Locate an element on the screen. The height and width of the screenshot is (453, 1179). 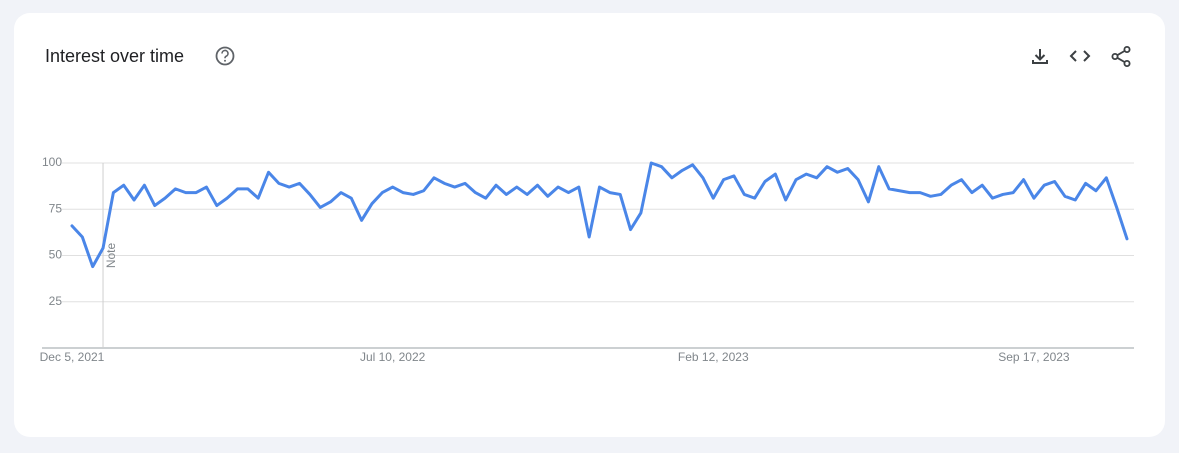
annotation-label: Note is located at coordinates (111, 256).